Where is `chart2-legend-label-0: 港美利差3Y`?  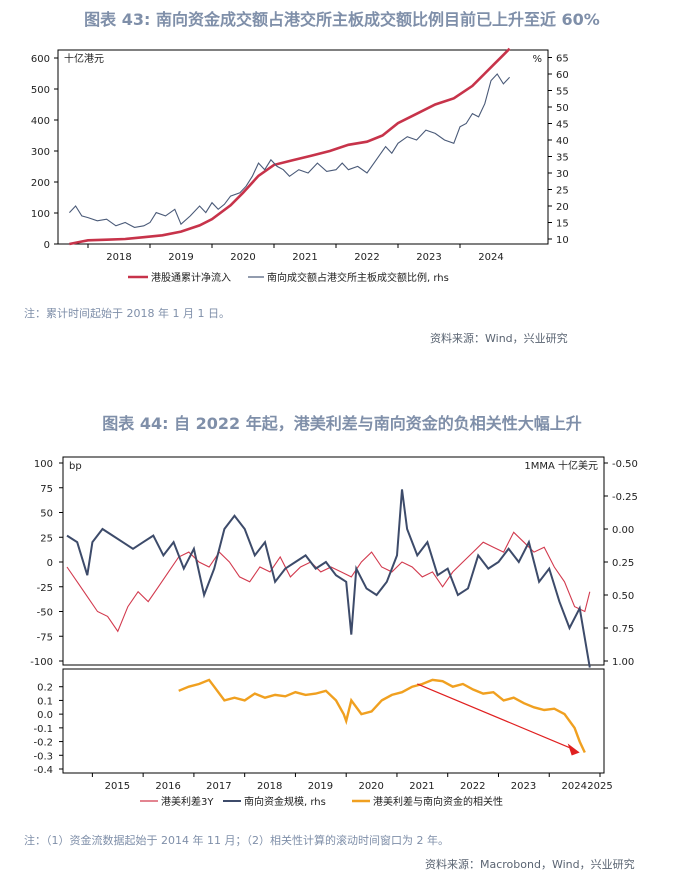
chart2-legend-label-0: 港美利差3Y is located at coordinates (187, 801).